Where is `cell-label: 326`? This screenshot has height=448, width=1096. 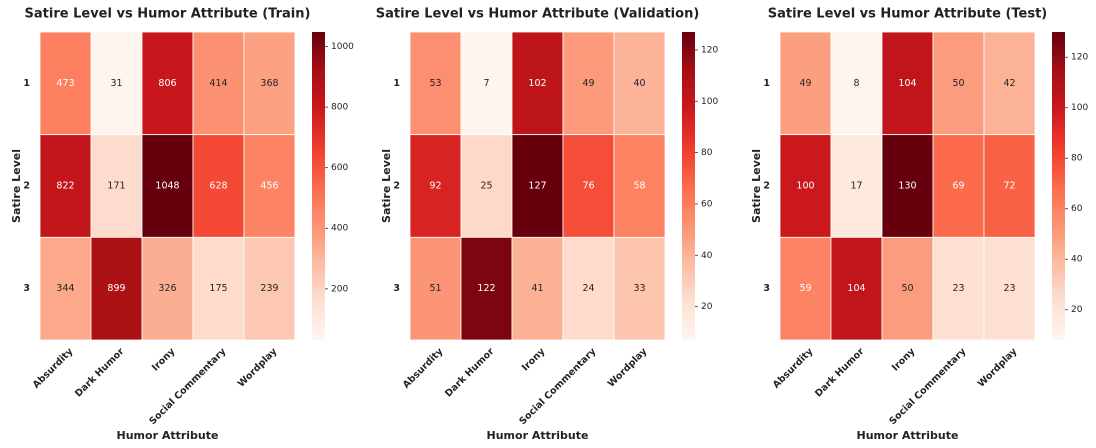
cell-label: 326 is located at coordinates (167, 288).